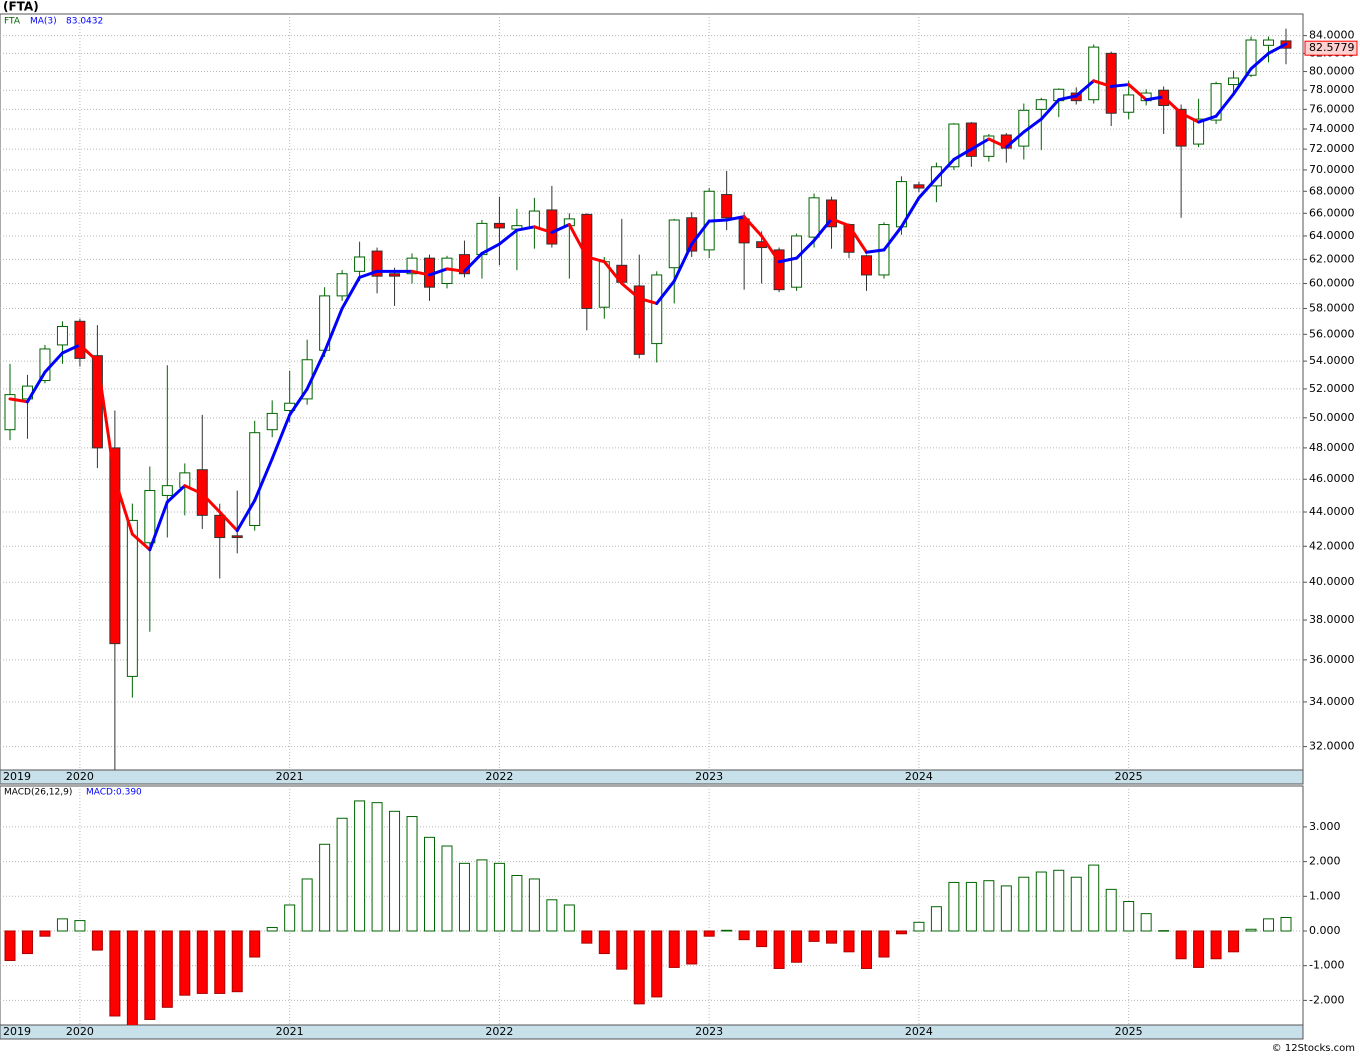 The width and height of the screenshot is (1360, 1056). Describe the element at coordinates (1332, 307) in the screenshot. I see `y-tick-label: 58.0000` at that location.